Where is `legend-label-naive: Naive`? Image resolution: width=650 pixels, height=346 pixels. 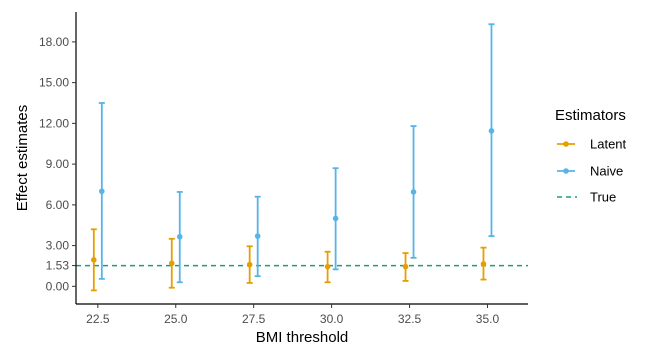 legend-label-naive: Naive is located at coordinates (606, 171).